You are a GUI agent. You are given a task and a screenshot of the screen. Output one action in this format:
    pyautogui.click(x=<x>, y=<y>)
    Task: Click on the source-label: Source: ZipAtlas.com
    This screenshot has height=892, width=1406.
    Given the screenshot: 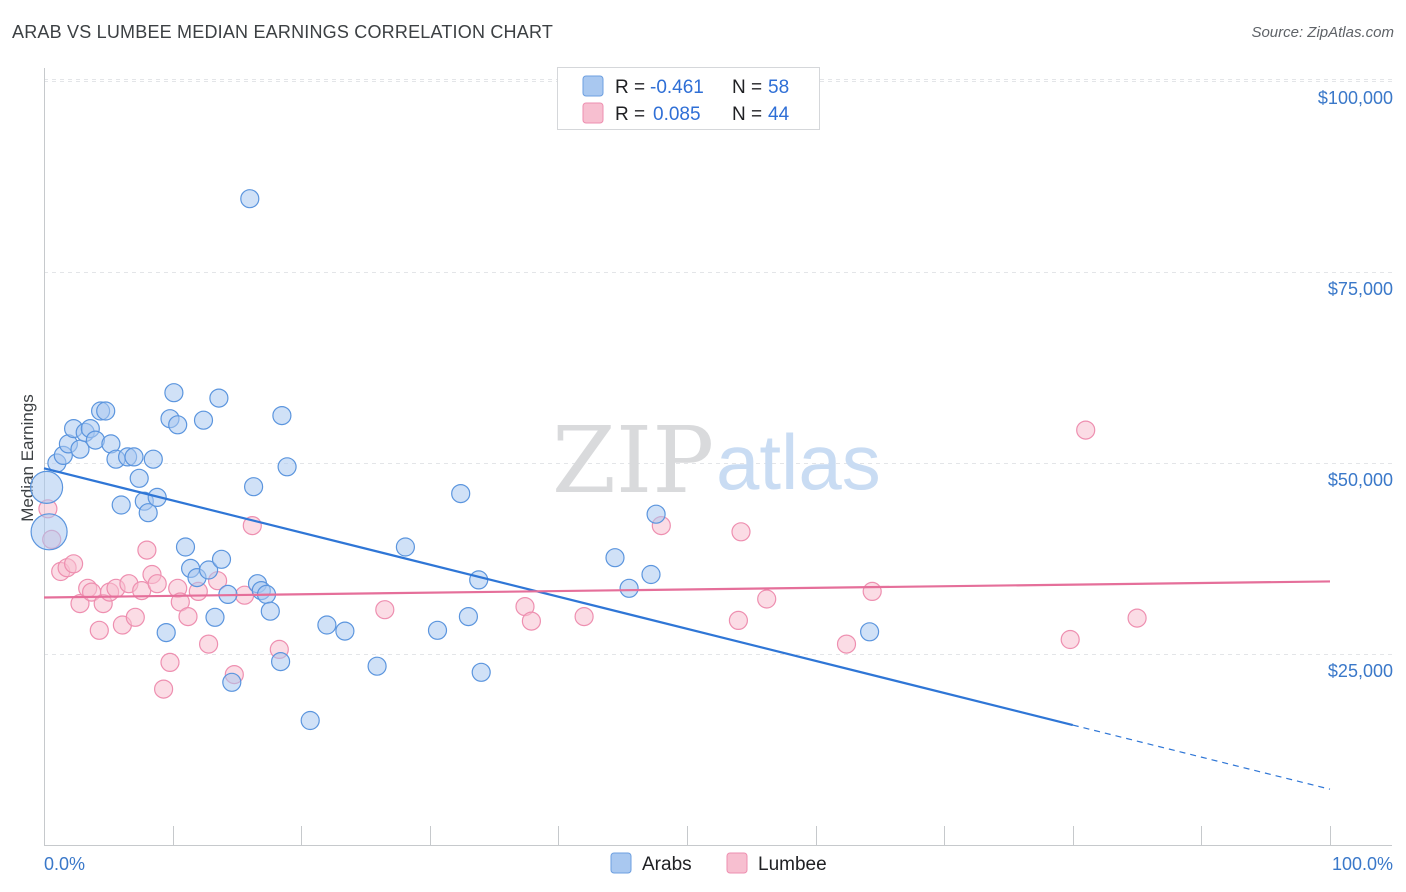 What is the action you would take?
    pyautogui.click(x=1322, y=32)
    